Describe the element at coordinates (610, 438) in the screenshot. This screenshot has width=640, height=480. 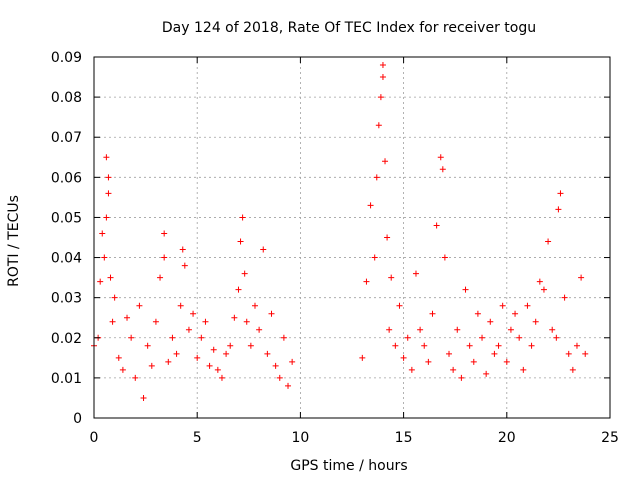
I see `x-tick-label: 25` at that location.